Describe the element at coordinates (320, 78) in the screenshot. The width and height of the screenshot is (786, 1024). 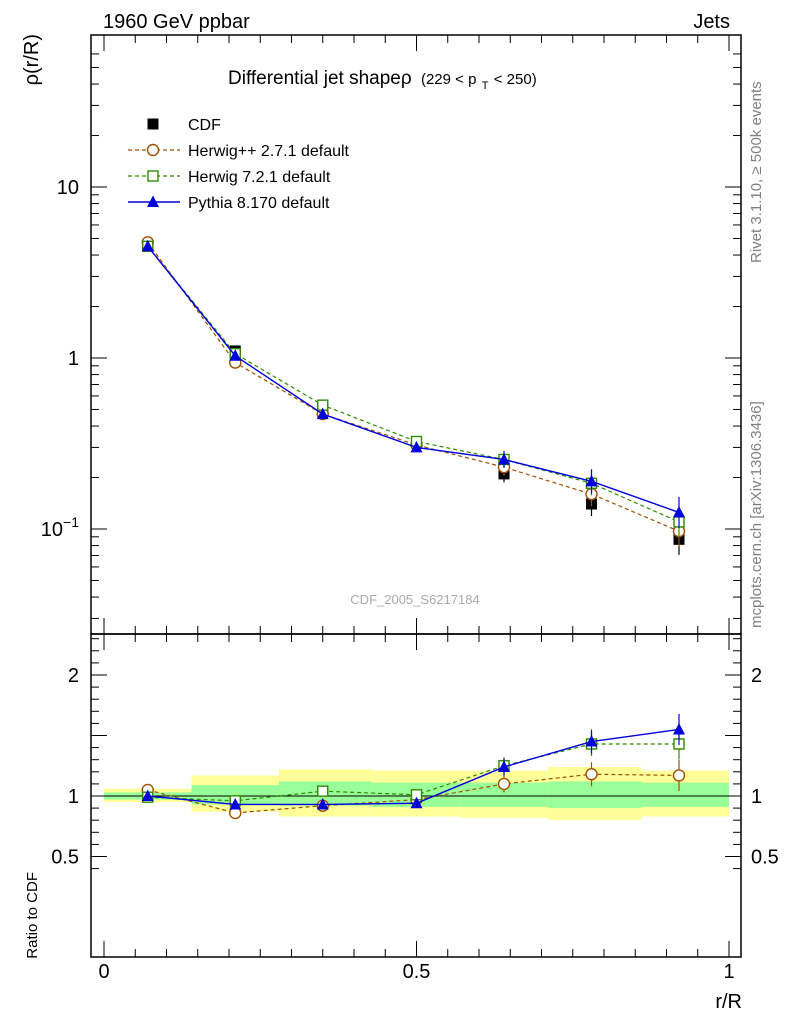
I see `plot-title-main: Differential jet shapeρ` at that location.